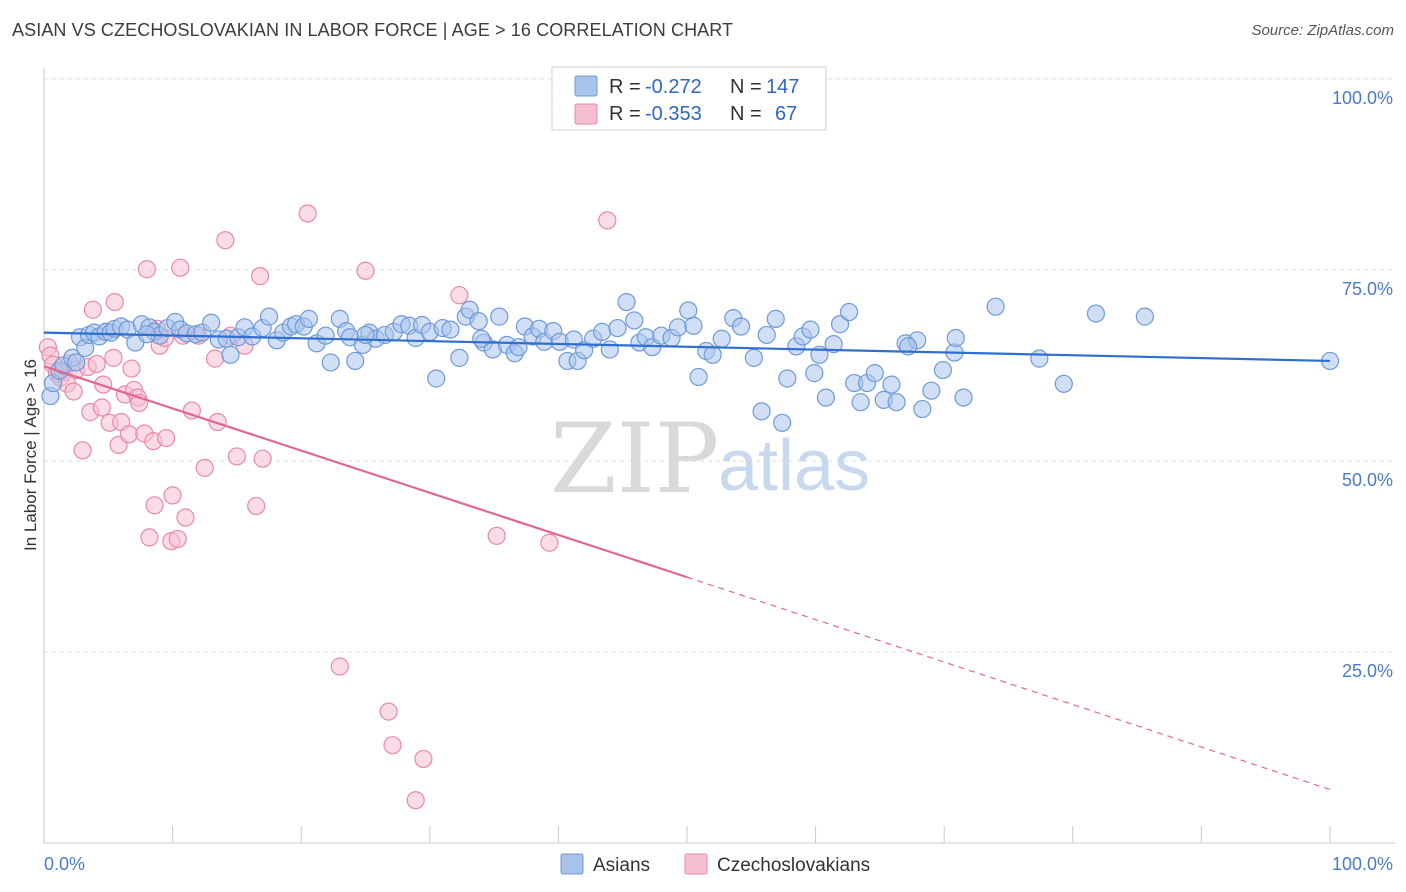 This screenshot has width=1406, height=892. Describe the element at coordinates (625, 114) in the screenshot. I see `legend-r-label-2: R =` at that location.